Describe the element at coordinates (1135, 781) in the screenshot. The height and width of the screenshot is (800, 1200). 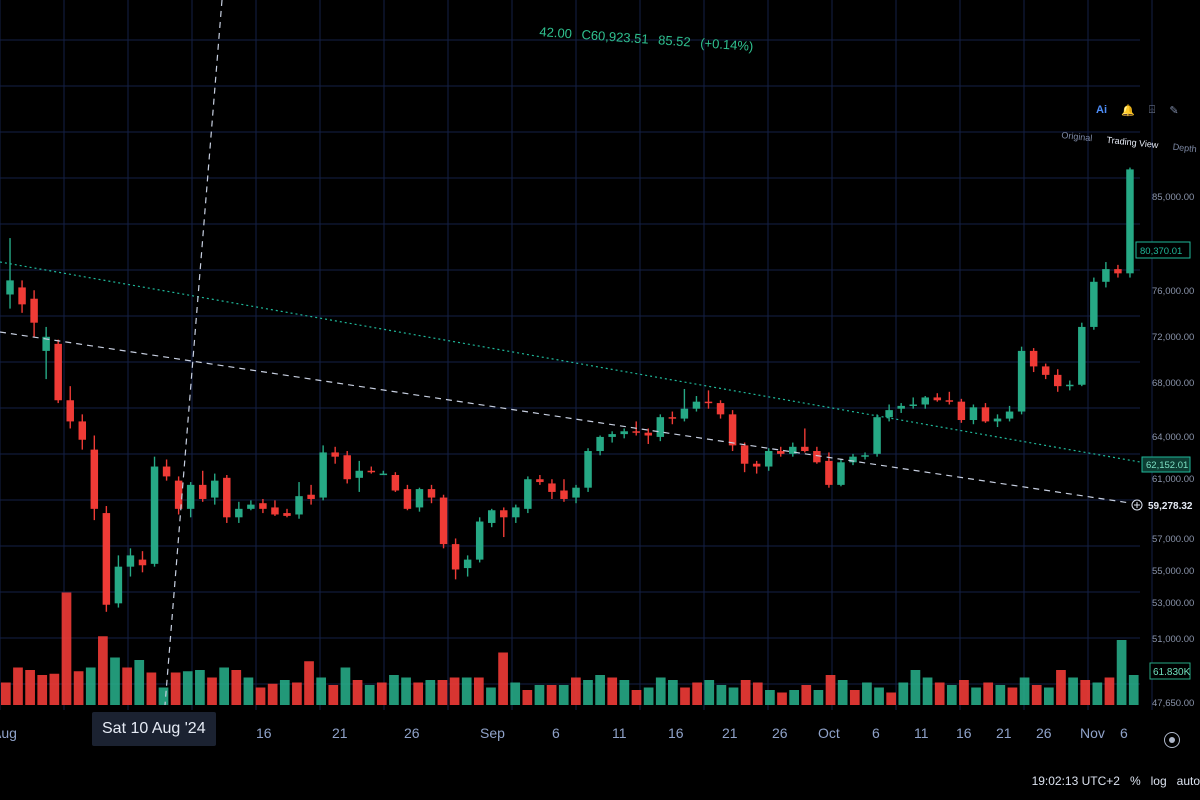
I see `percent-scale-button: %` at that location.